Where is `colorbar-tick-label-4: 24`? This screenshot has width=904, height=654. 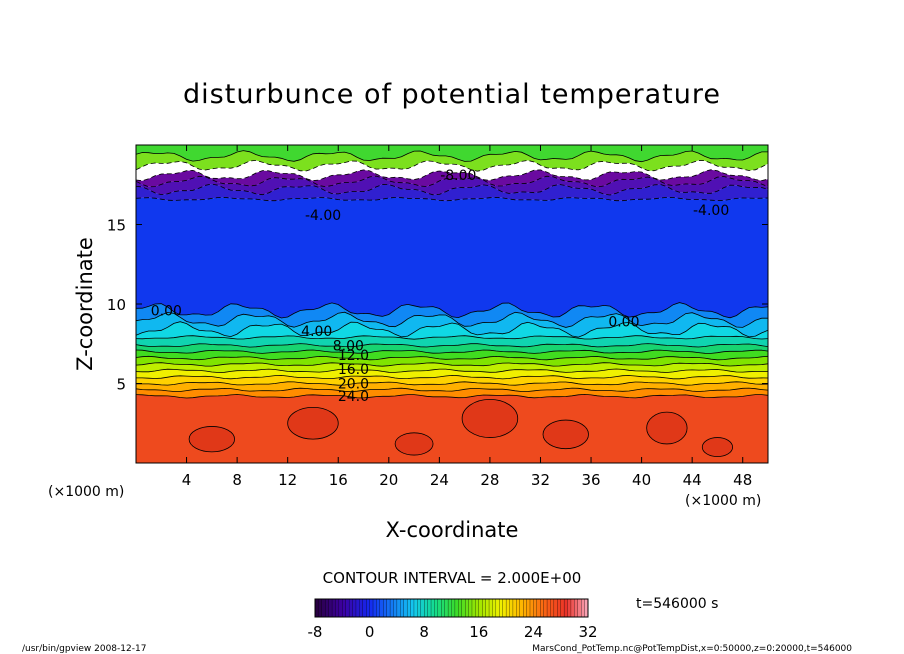
colorbar-tick-label-4: 24 is located at coordinates (533, 632).